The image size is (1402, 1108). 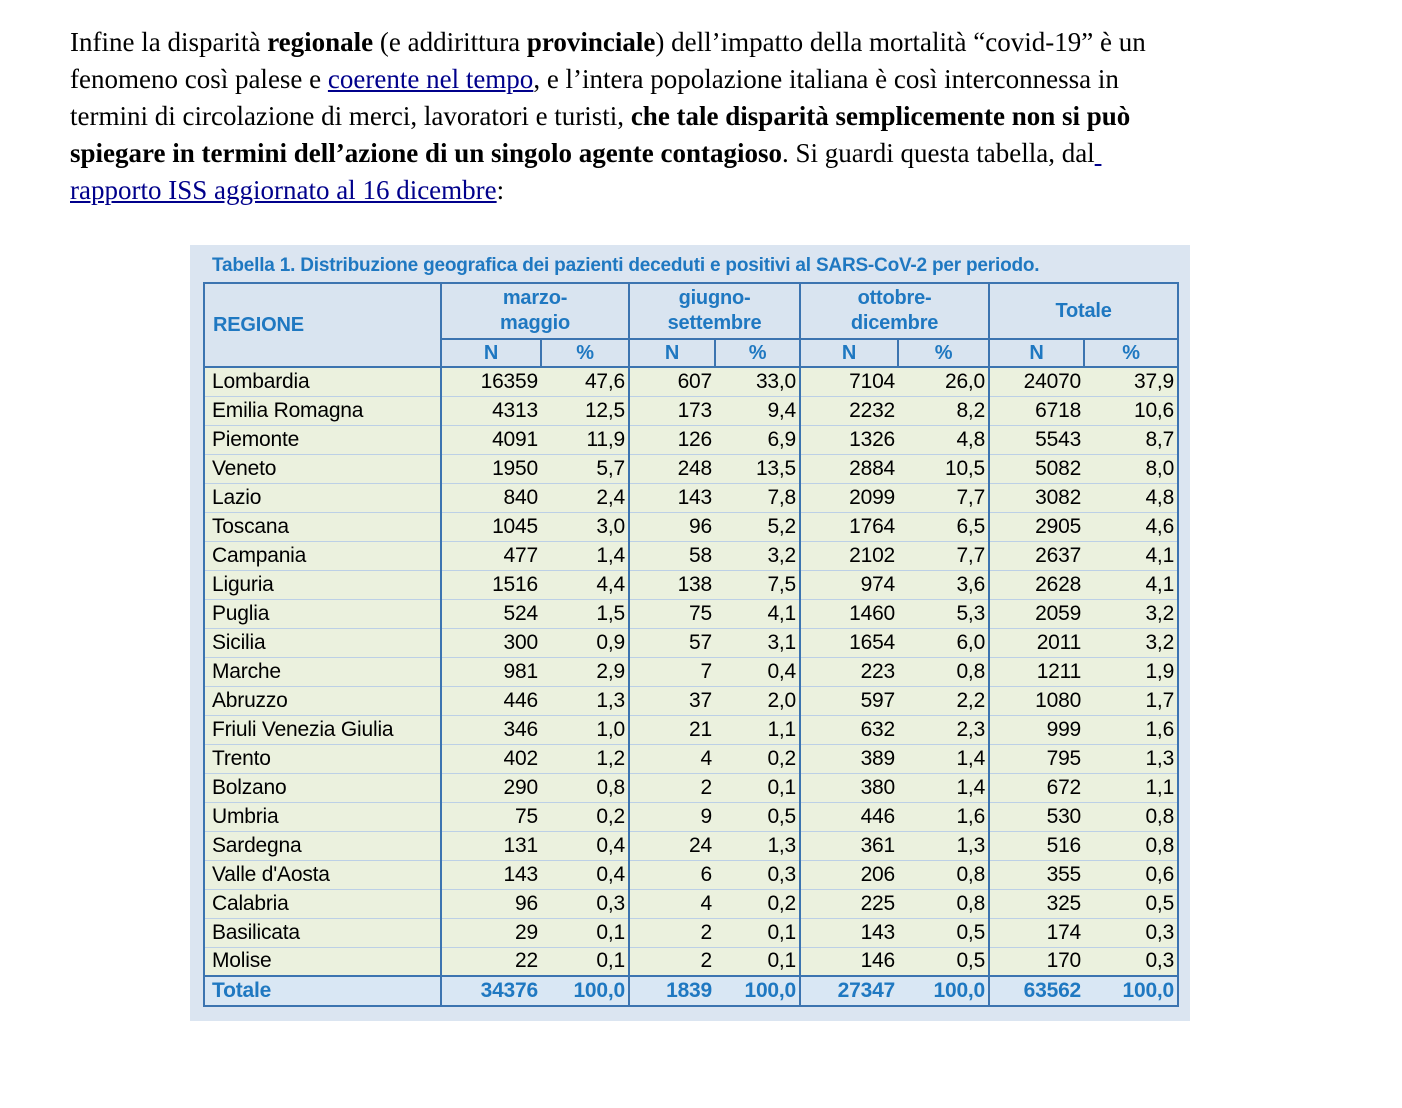 I want to click on rapporto-iss-link, so click(x=1098, y=153).